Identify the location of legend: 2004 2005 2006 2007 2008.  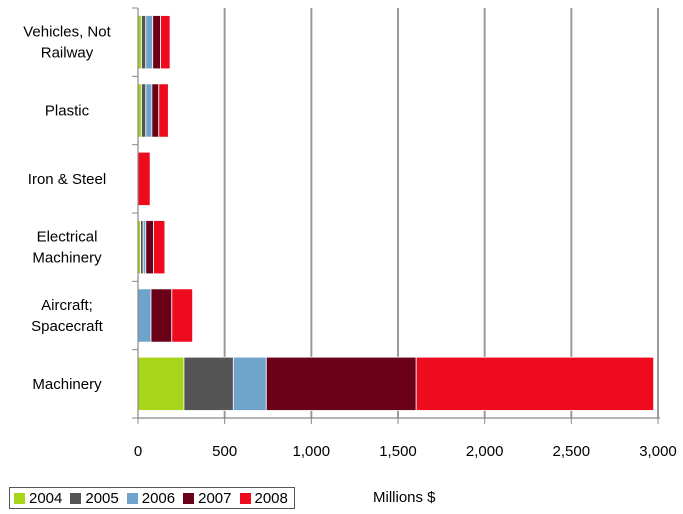
(152, 498).